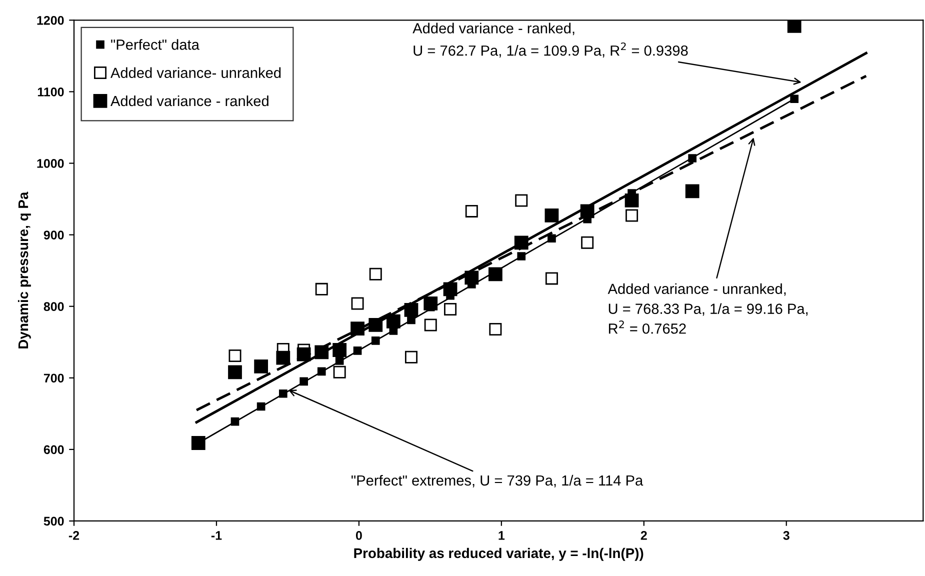 Image resolution: width=925 pixels, height=576 pixels. Describe the element at coordinates (498, 481) in the screenshot. I see `annotation: "Perfect" extremes, U = 739 Pa, 1/a = 114 Pa` at that location.